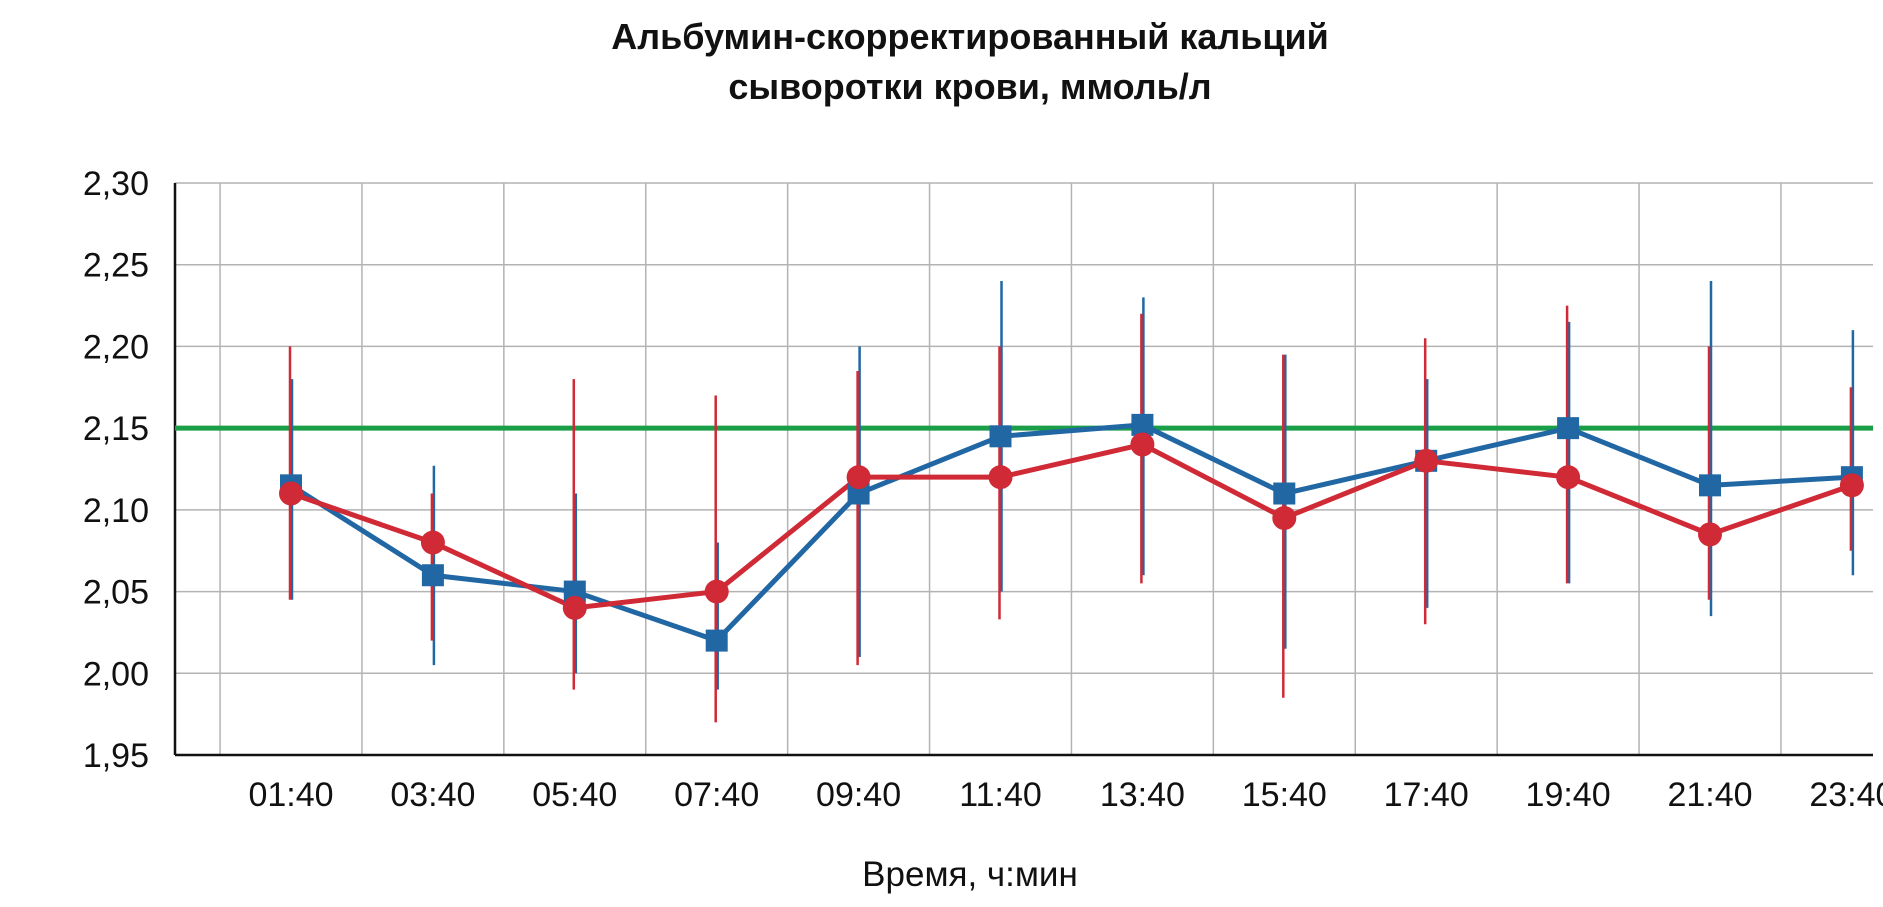  I want to click on x-axis-label: Время, ч:мин, so click(970, 874).